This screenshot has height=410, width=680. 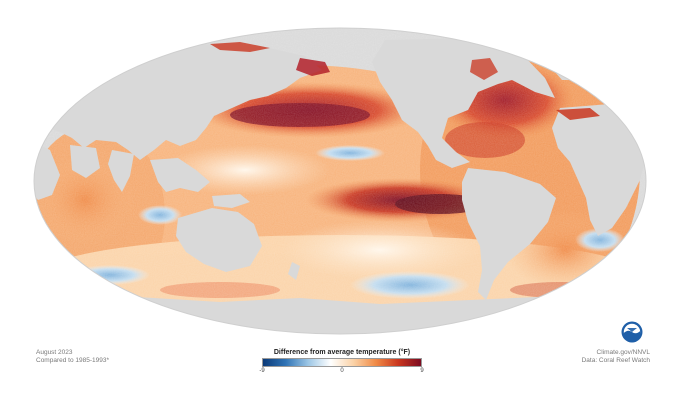 What do you see at coordinates (219, 240) in the screenshot?
I see `land-australia` at bounding box center [219, 240].